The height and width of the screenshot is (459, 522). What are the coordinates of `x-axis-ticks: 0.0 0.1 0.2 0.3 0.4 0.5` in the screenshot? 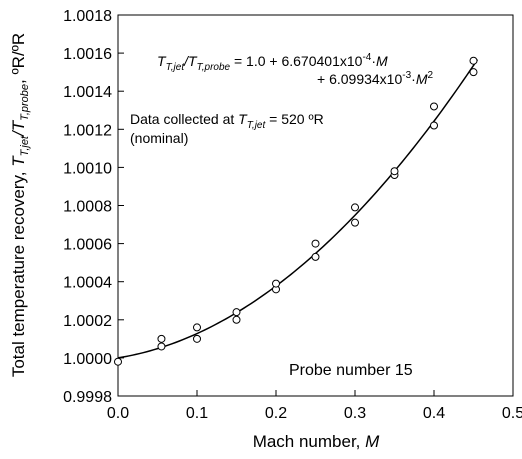 It's located at (314, 406).